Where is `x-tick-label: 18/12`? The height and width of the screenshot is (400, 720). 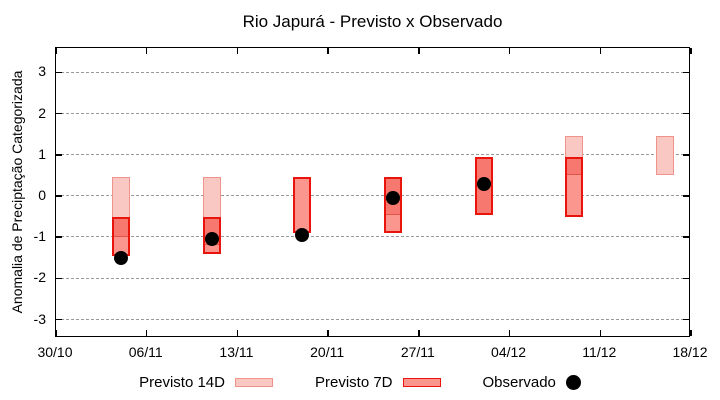
x-tick-label: 18/12 is located at coordinates (690, 352).